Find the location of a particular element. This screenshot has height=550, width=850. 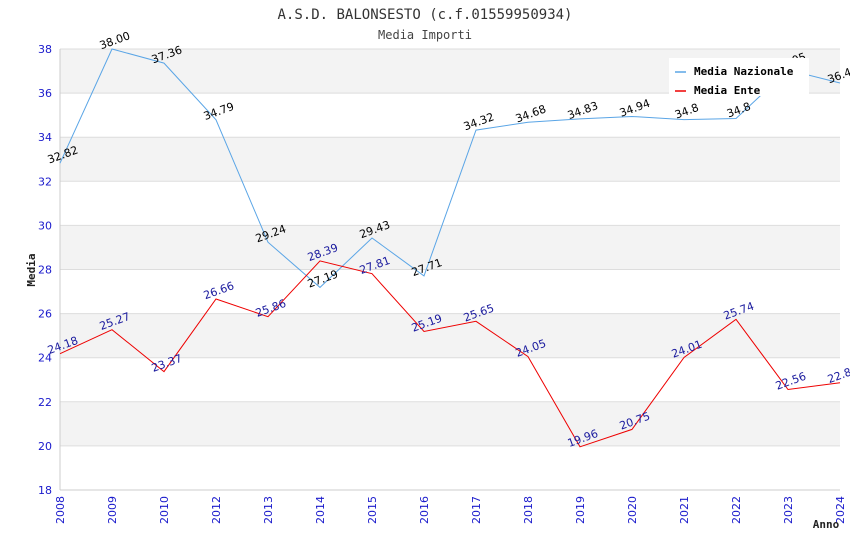

legend-label-nazionale: Media Nazionale is located at coordinates (744, 71).